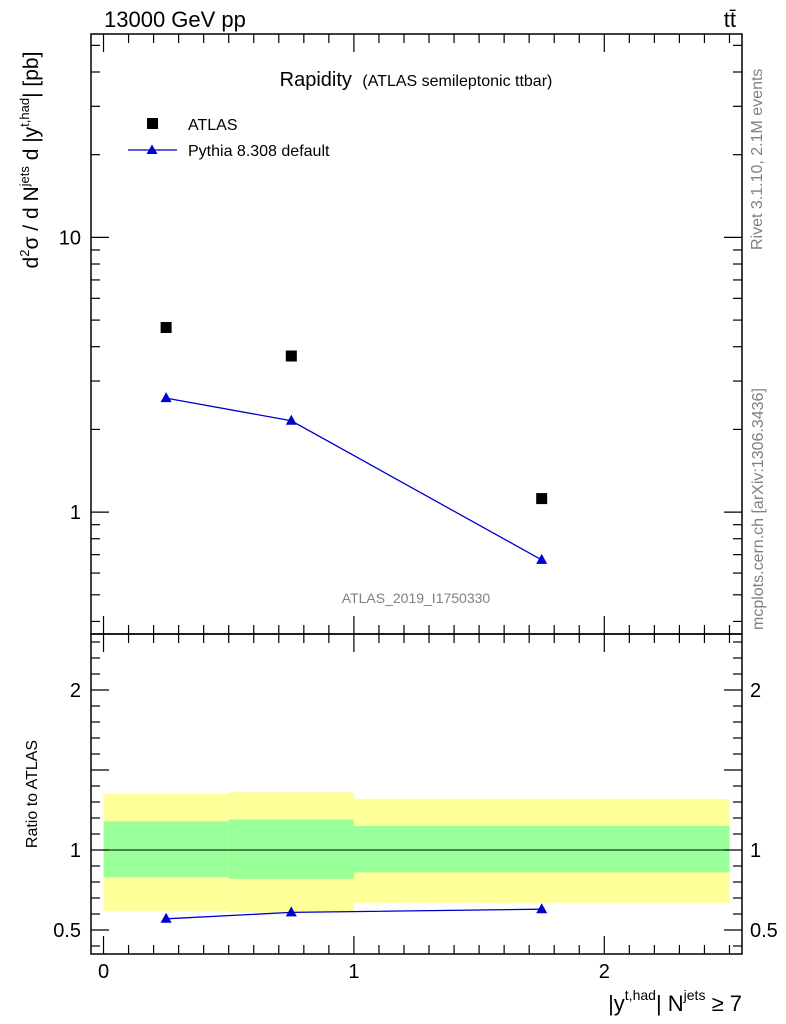 The image size is (786, 1024). What do you see at coordinates (152, 149) in the screenshot?
I see `legend-marker-pythia` at bounding box center [152, 149].